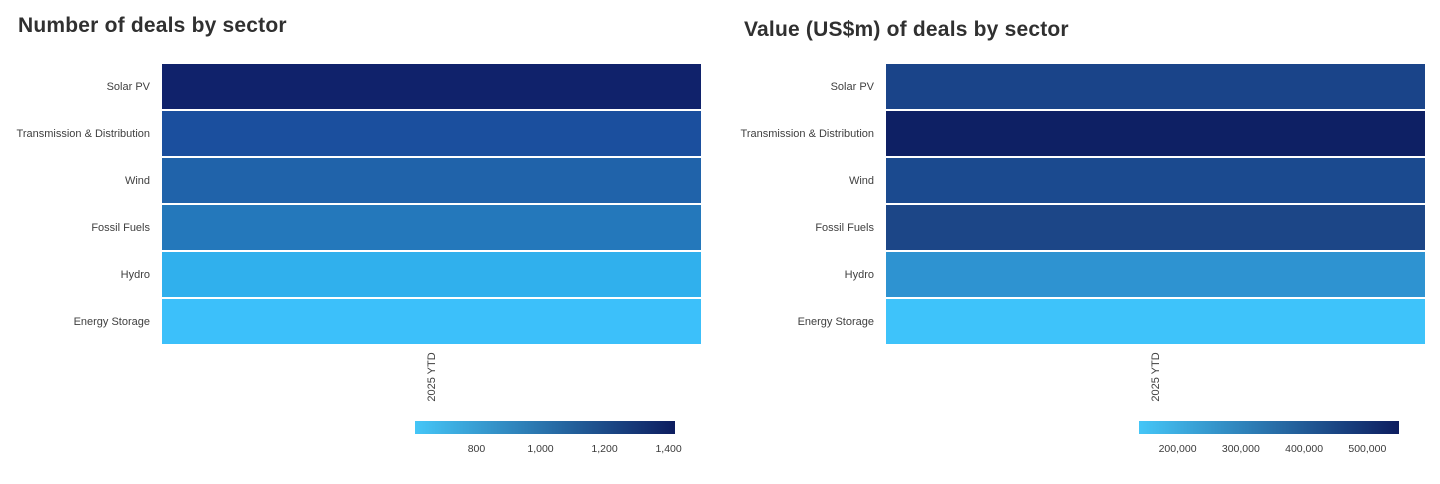  What do you see at coordinates (1240, 449) in the screenshot?
I see `legend-tick-label: 300,000` at bounding box center [1240, 449].